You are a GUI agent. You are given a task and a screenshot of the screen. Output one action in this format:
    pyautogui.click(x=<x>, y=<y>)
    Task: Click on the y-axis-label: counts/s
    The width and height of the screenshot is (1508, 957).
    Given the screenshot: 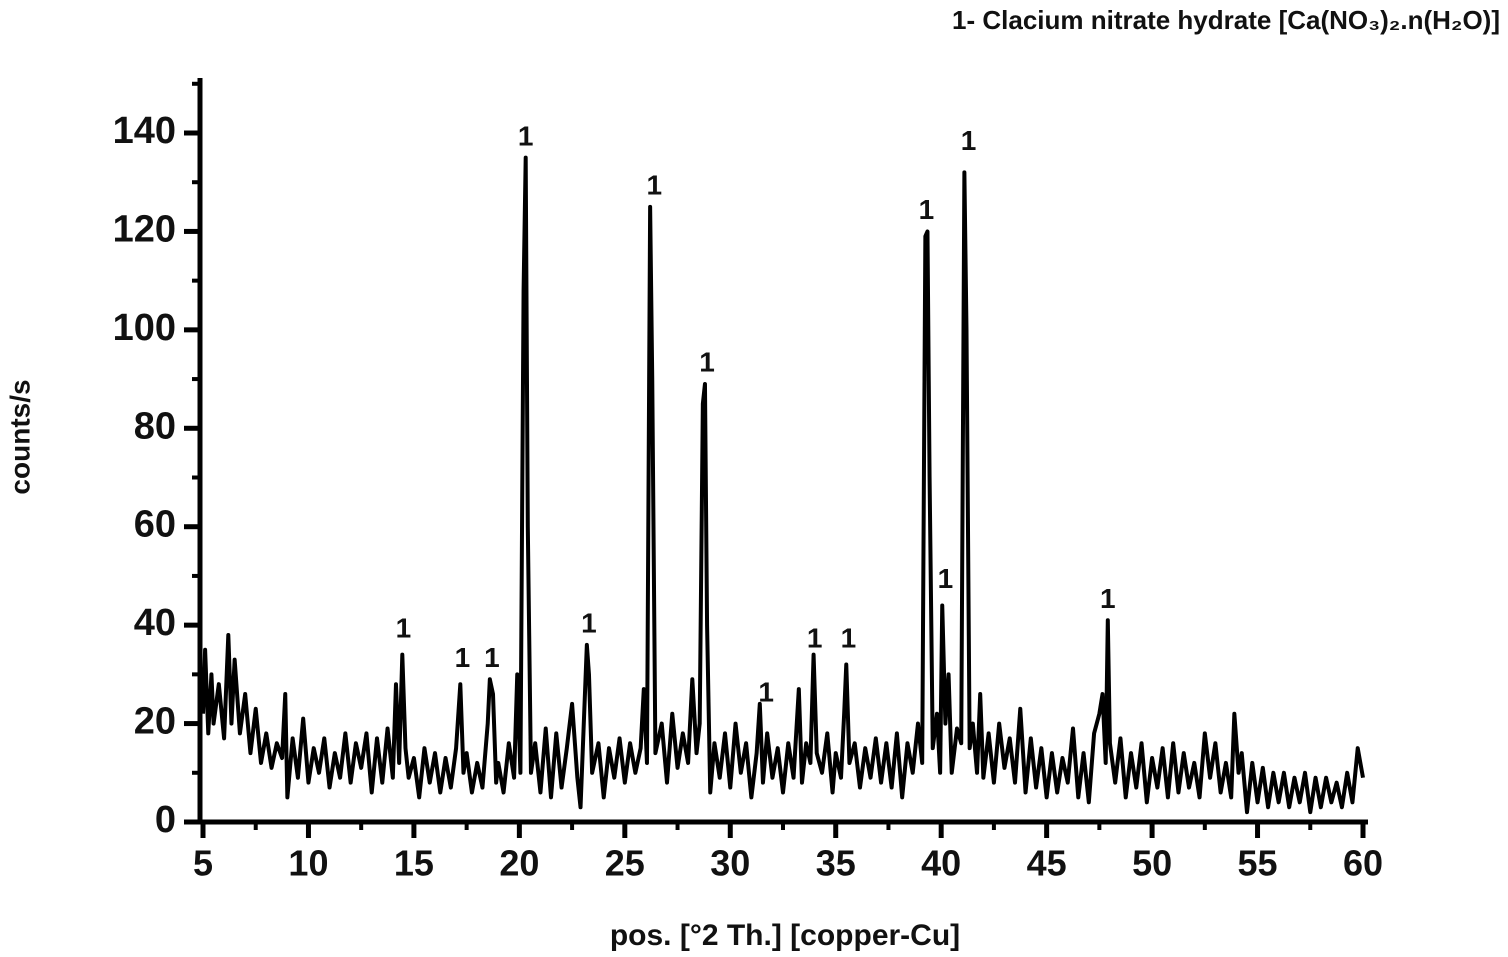 What is the action you would take?
    pyautogui.click(x=19, y=436)
    